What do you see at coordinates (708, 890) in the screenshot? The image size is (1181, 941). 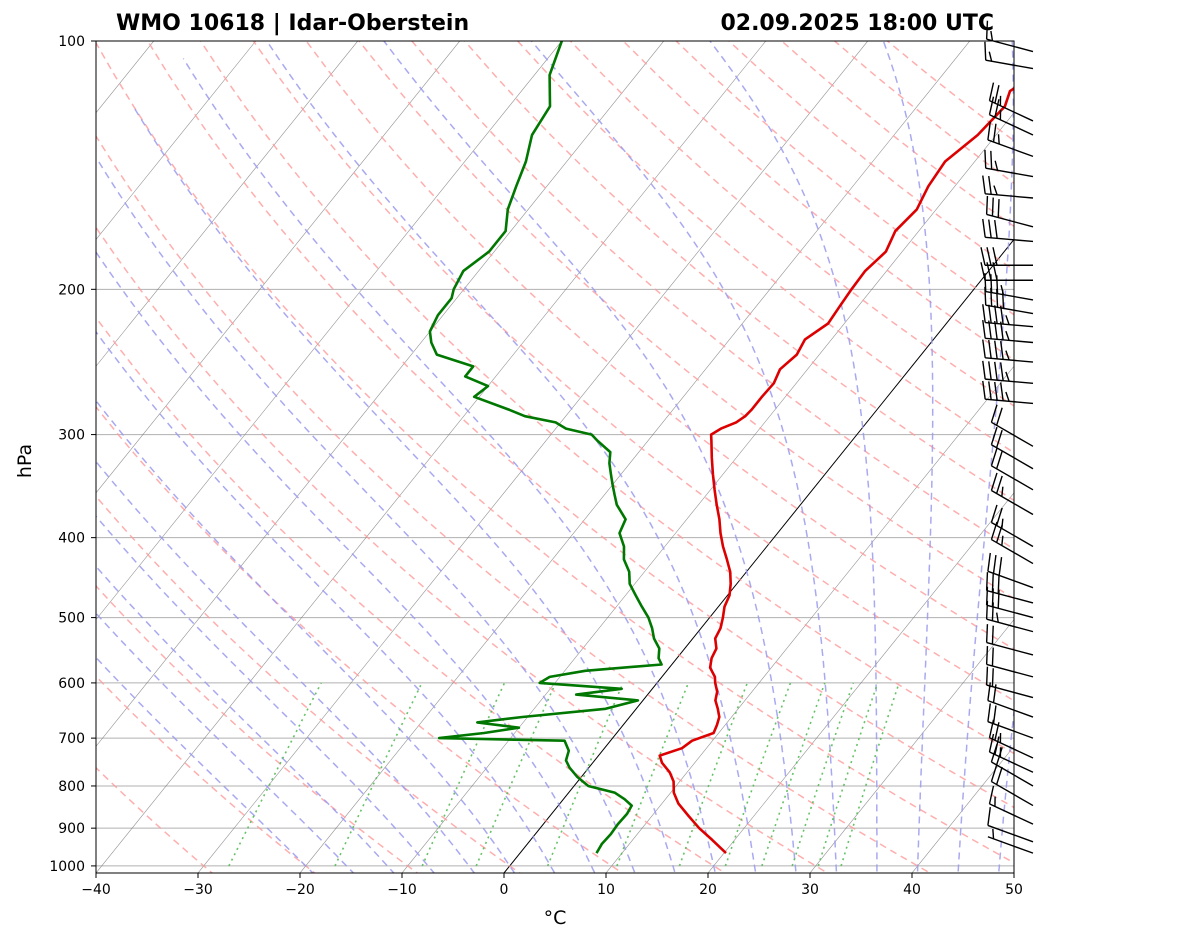 I see `x-tick-label: 20` at bounding box center [708, 890].